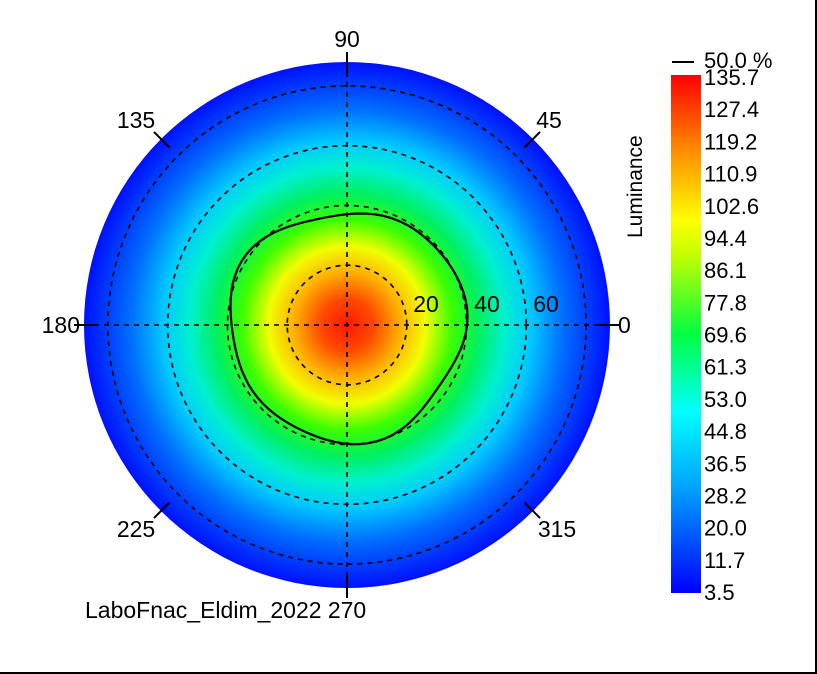  I want to click on colorbar-tick-label: 135.7, so click(731, 77).